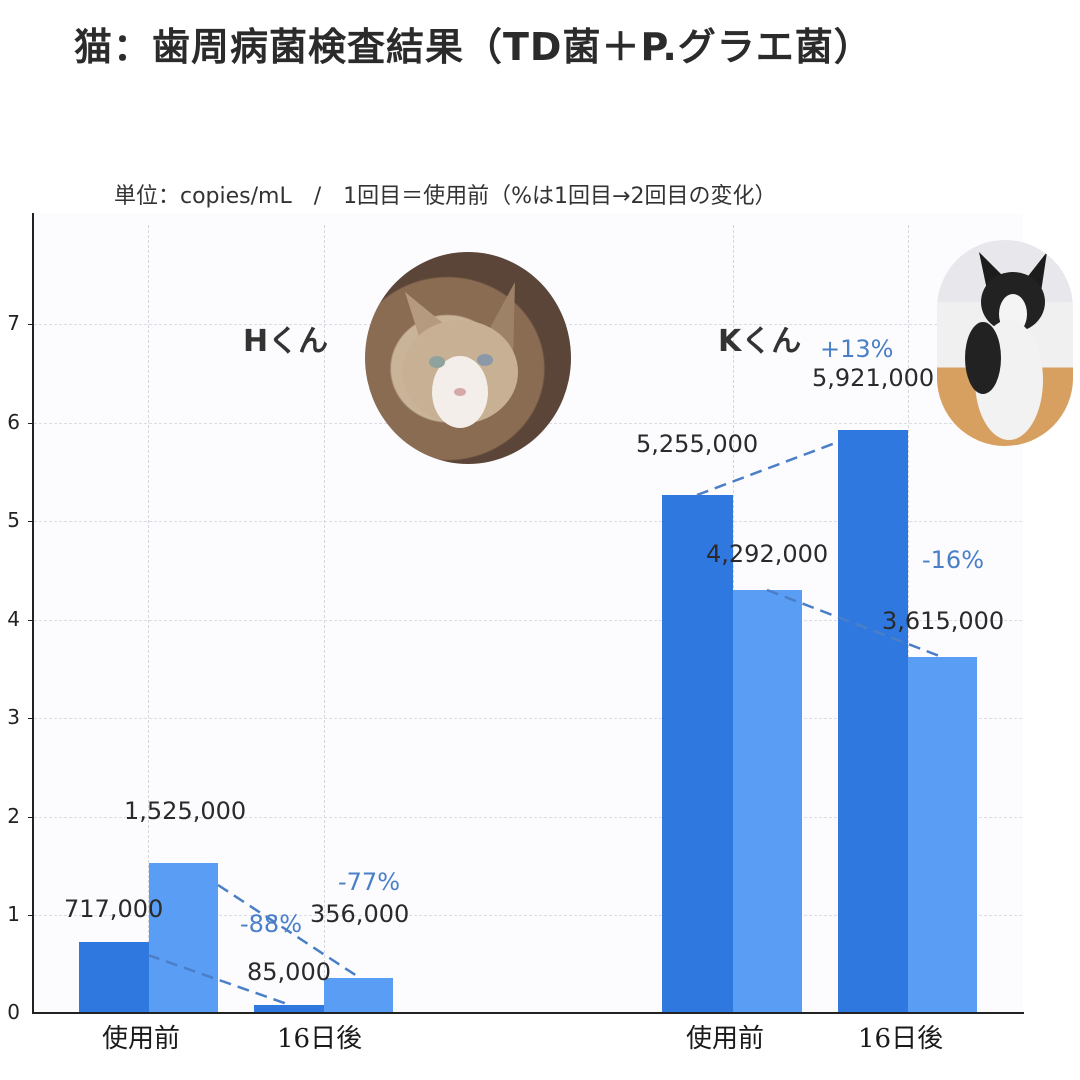 Image resolution: width=1080 pixels, height=1080 pixels. I want to click on y-tick-5: 5, so click(13, 520).